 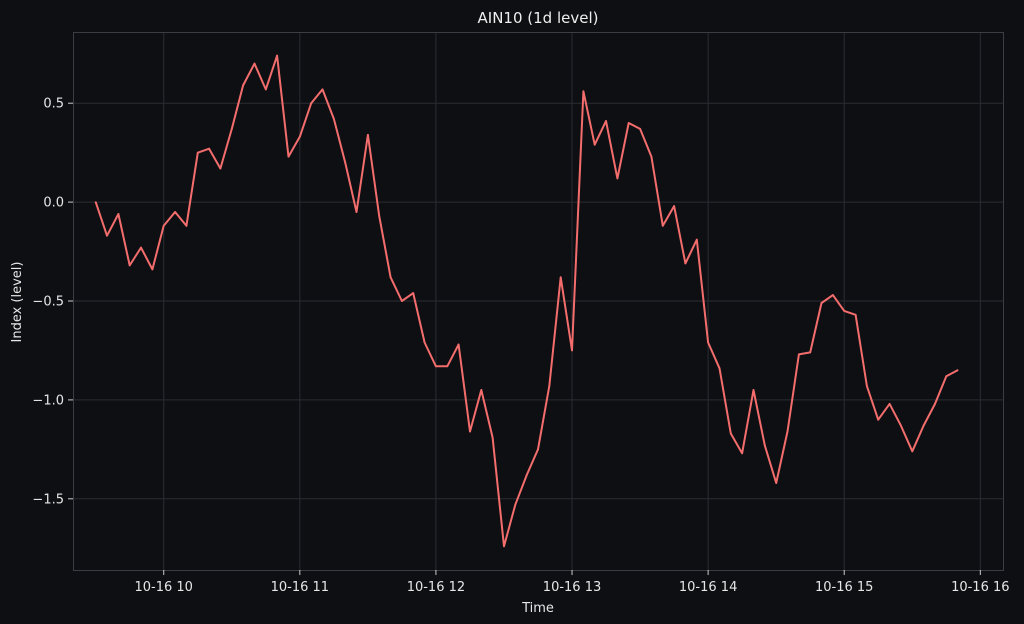 I want to click on x-tick-label: 10-16 15, so click(x=844, y=587).